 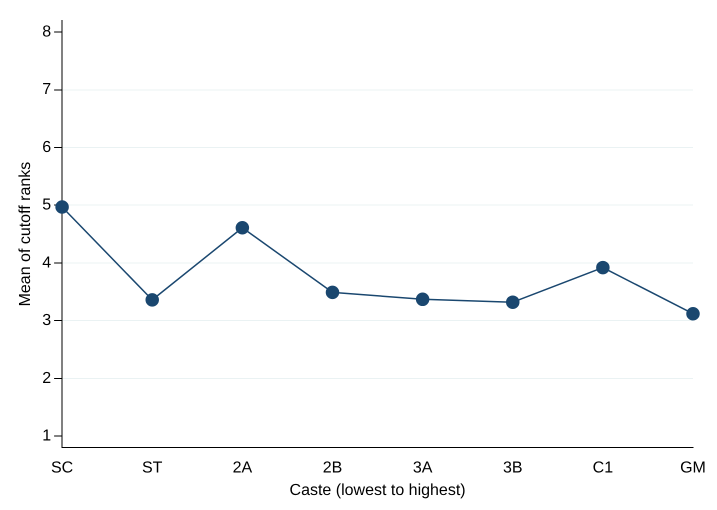 What do you see at coordinates (47, 32) in the screenshot?
I see `y-tick-label: 8` at bounding box center [47, 32].